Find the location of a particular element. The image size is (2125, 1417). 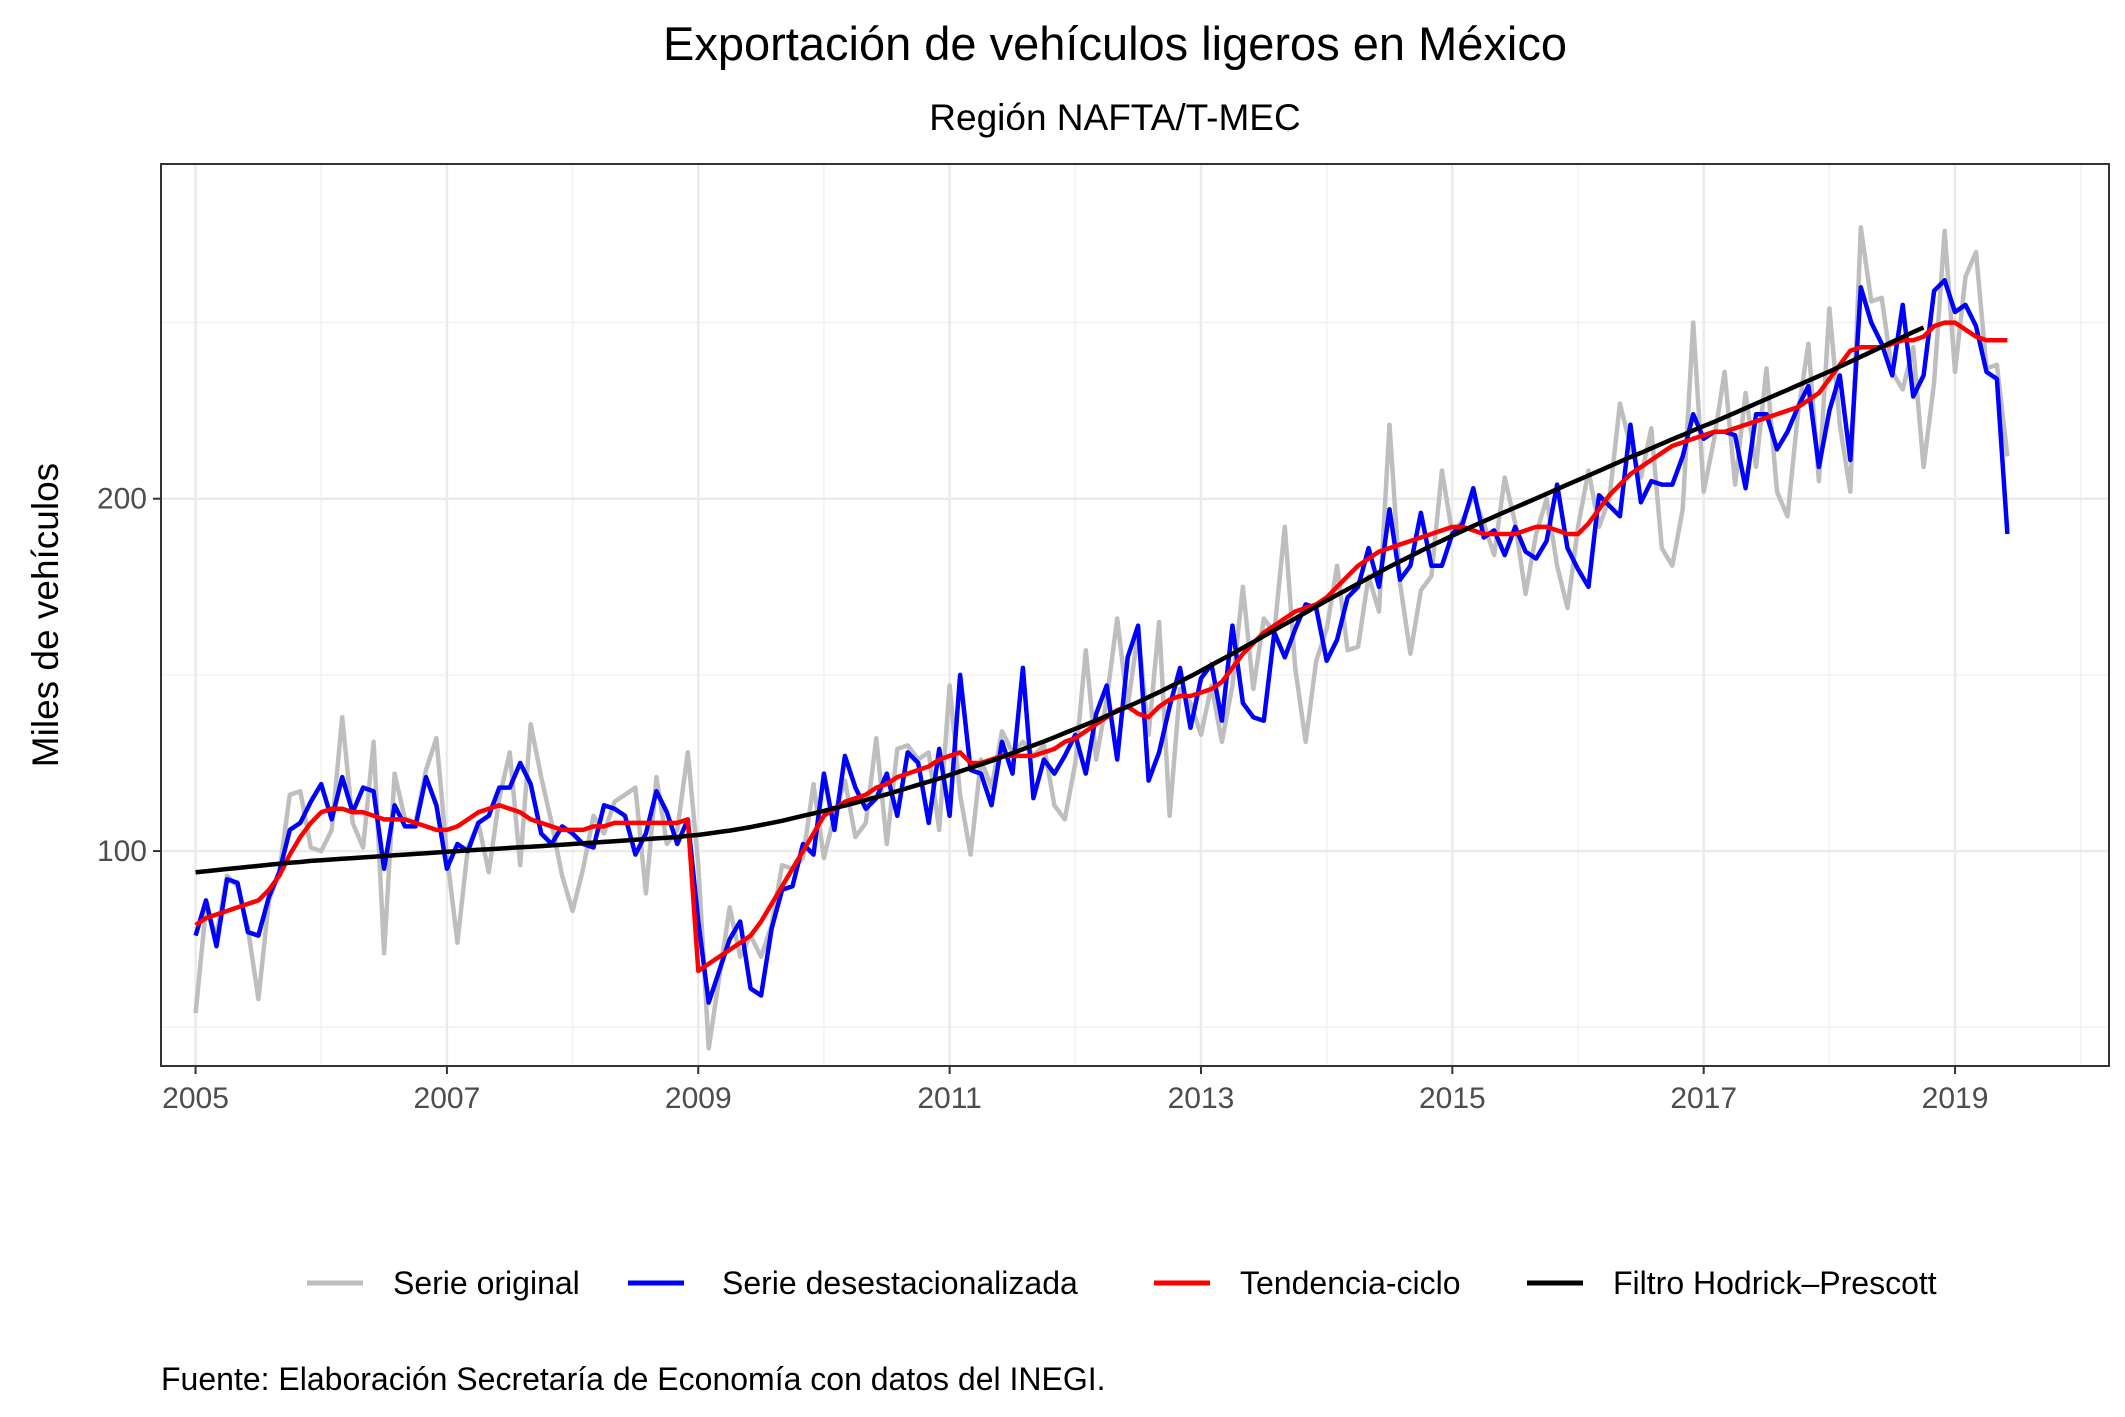

chart-subtitle: Región NAFTA/T-MEC is located at coordinates (1114, 117).